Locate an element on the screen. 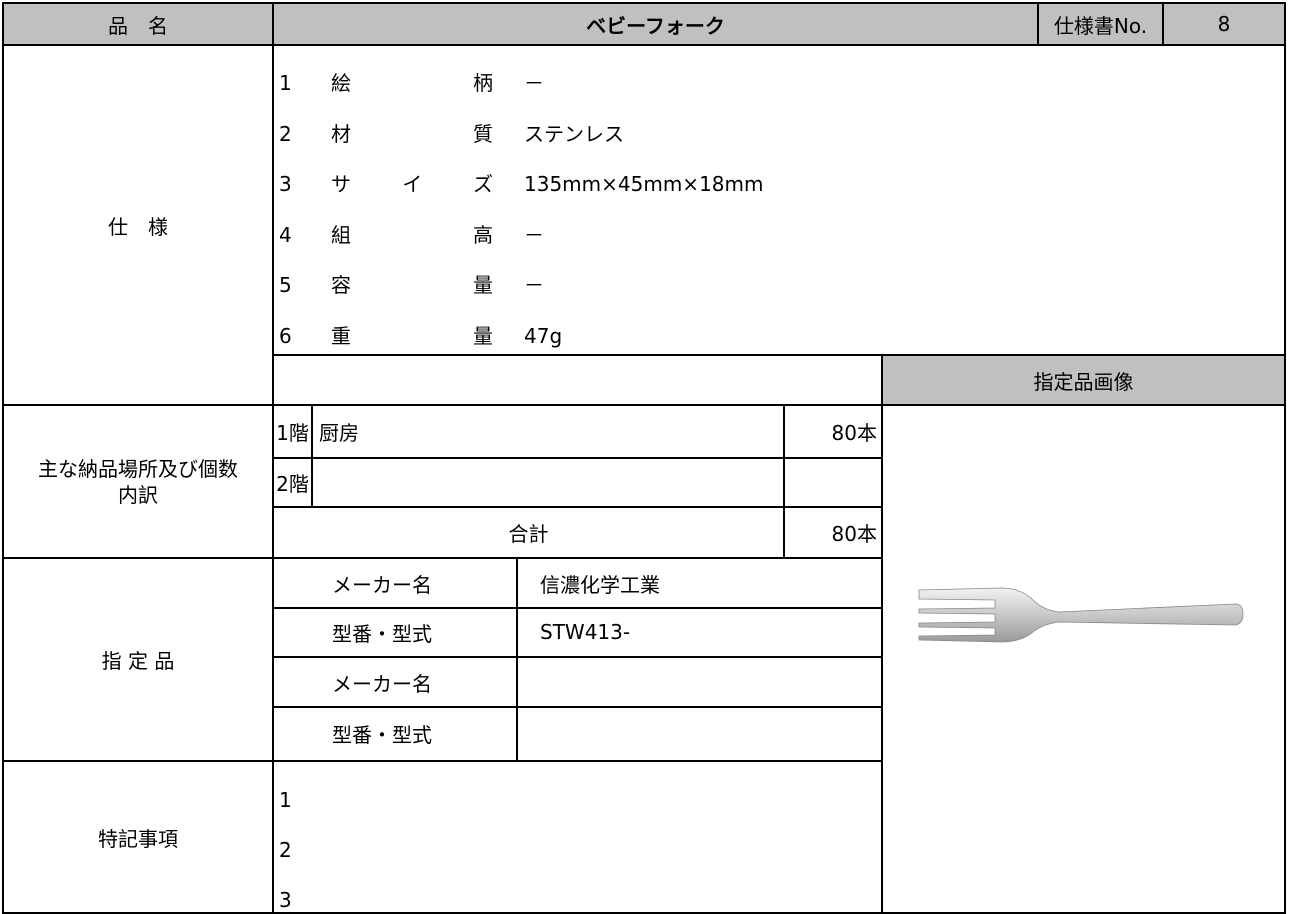 The width and height of the screenshot is (1291, 914). spec-value: ステンレス is located at coordinates (574, 133).